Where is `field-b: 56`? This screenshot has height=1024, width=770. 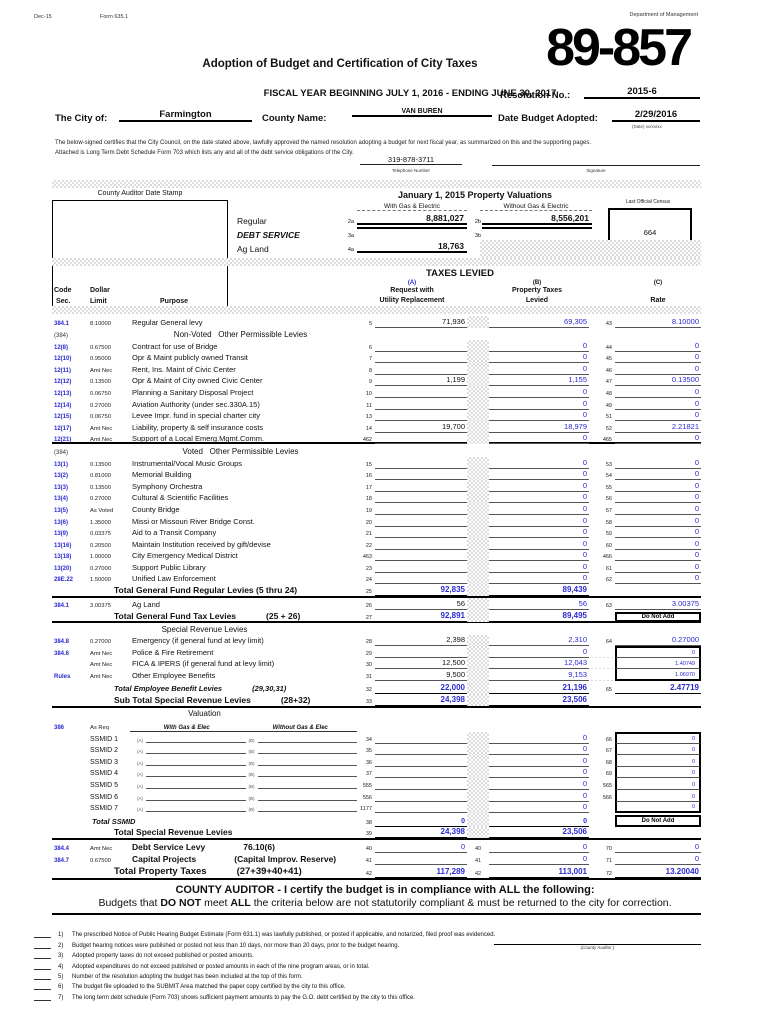
field-b: 56 is located at coordinates (539, 604).